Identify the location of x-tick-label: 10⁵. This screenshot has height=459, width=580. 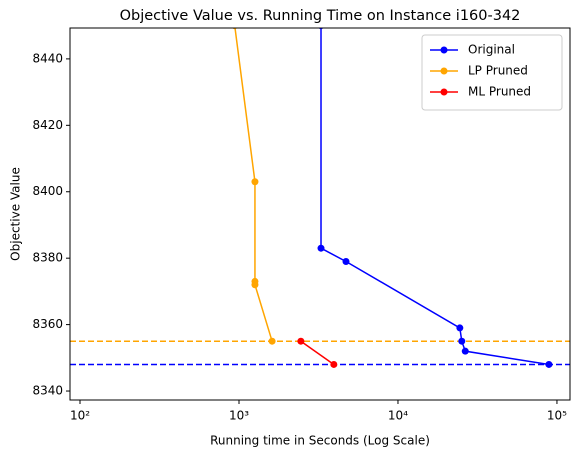
(557, 416).